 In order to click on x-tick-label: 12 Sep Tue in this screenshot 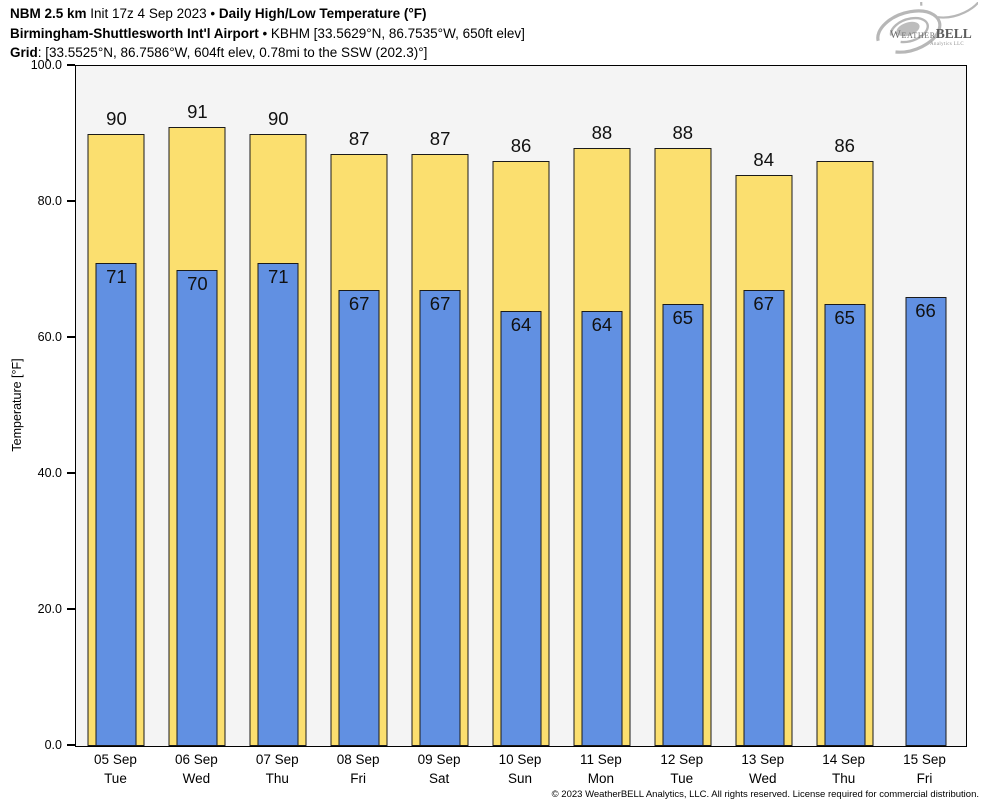, I will do `click(681, 769)`.